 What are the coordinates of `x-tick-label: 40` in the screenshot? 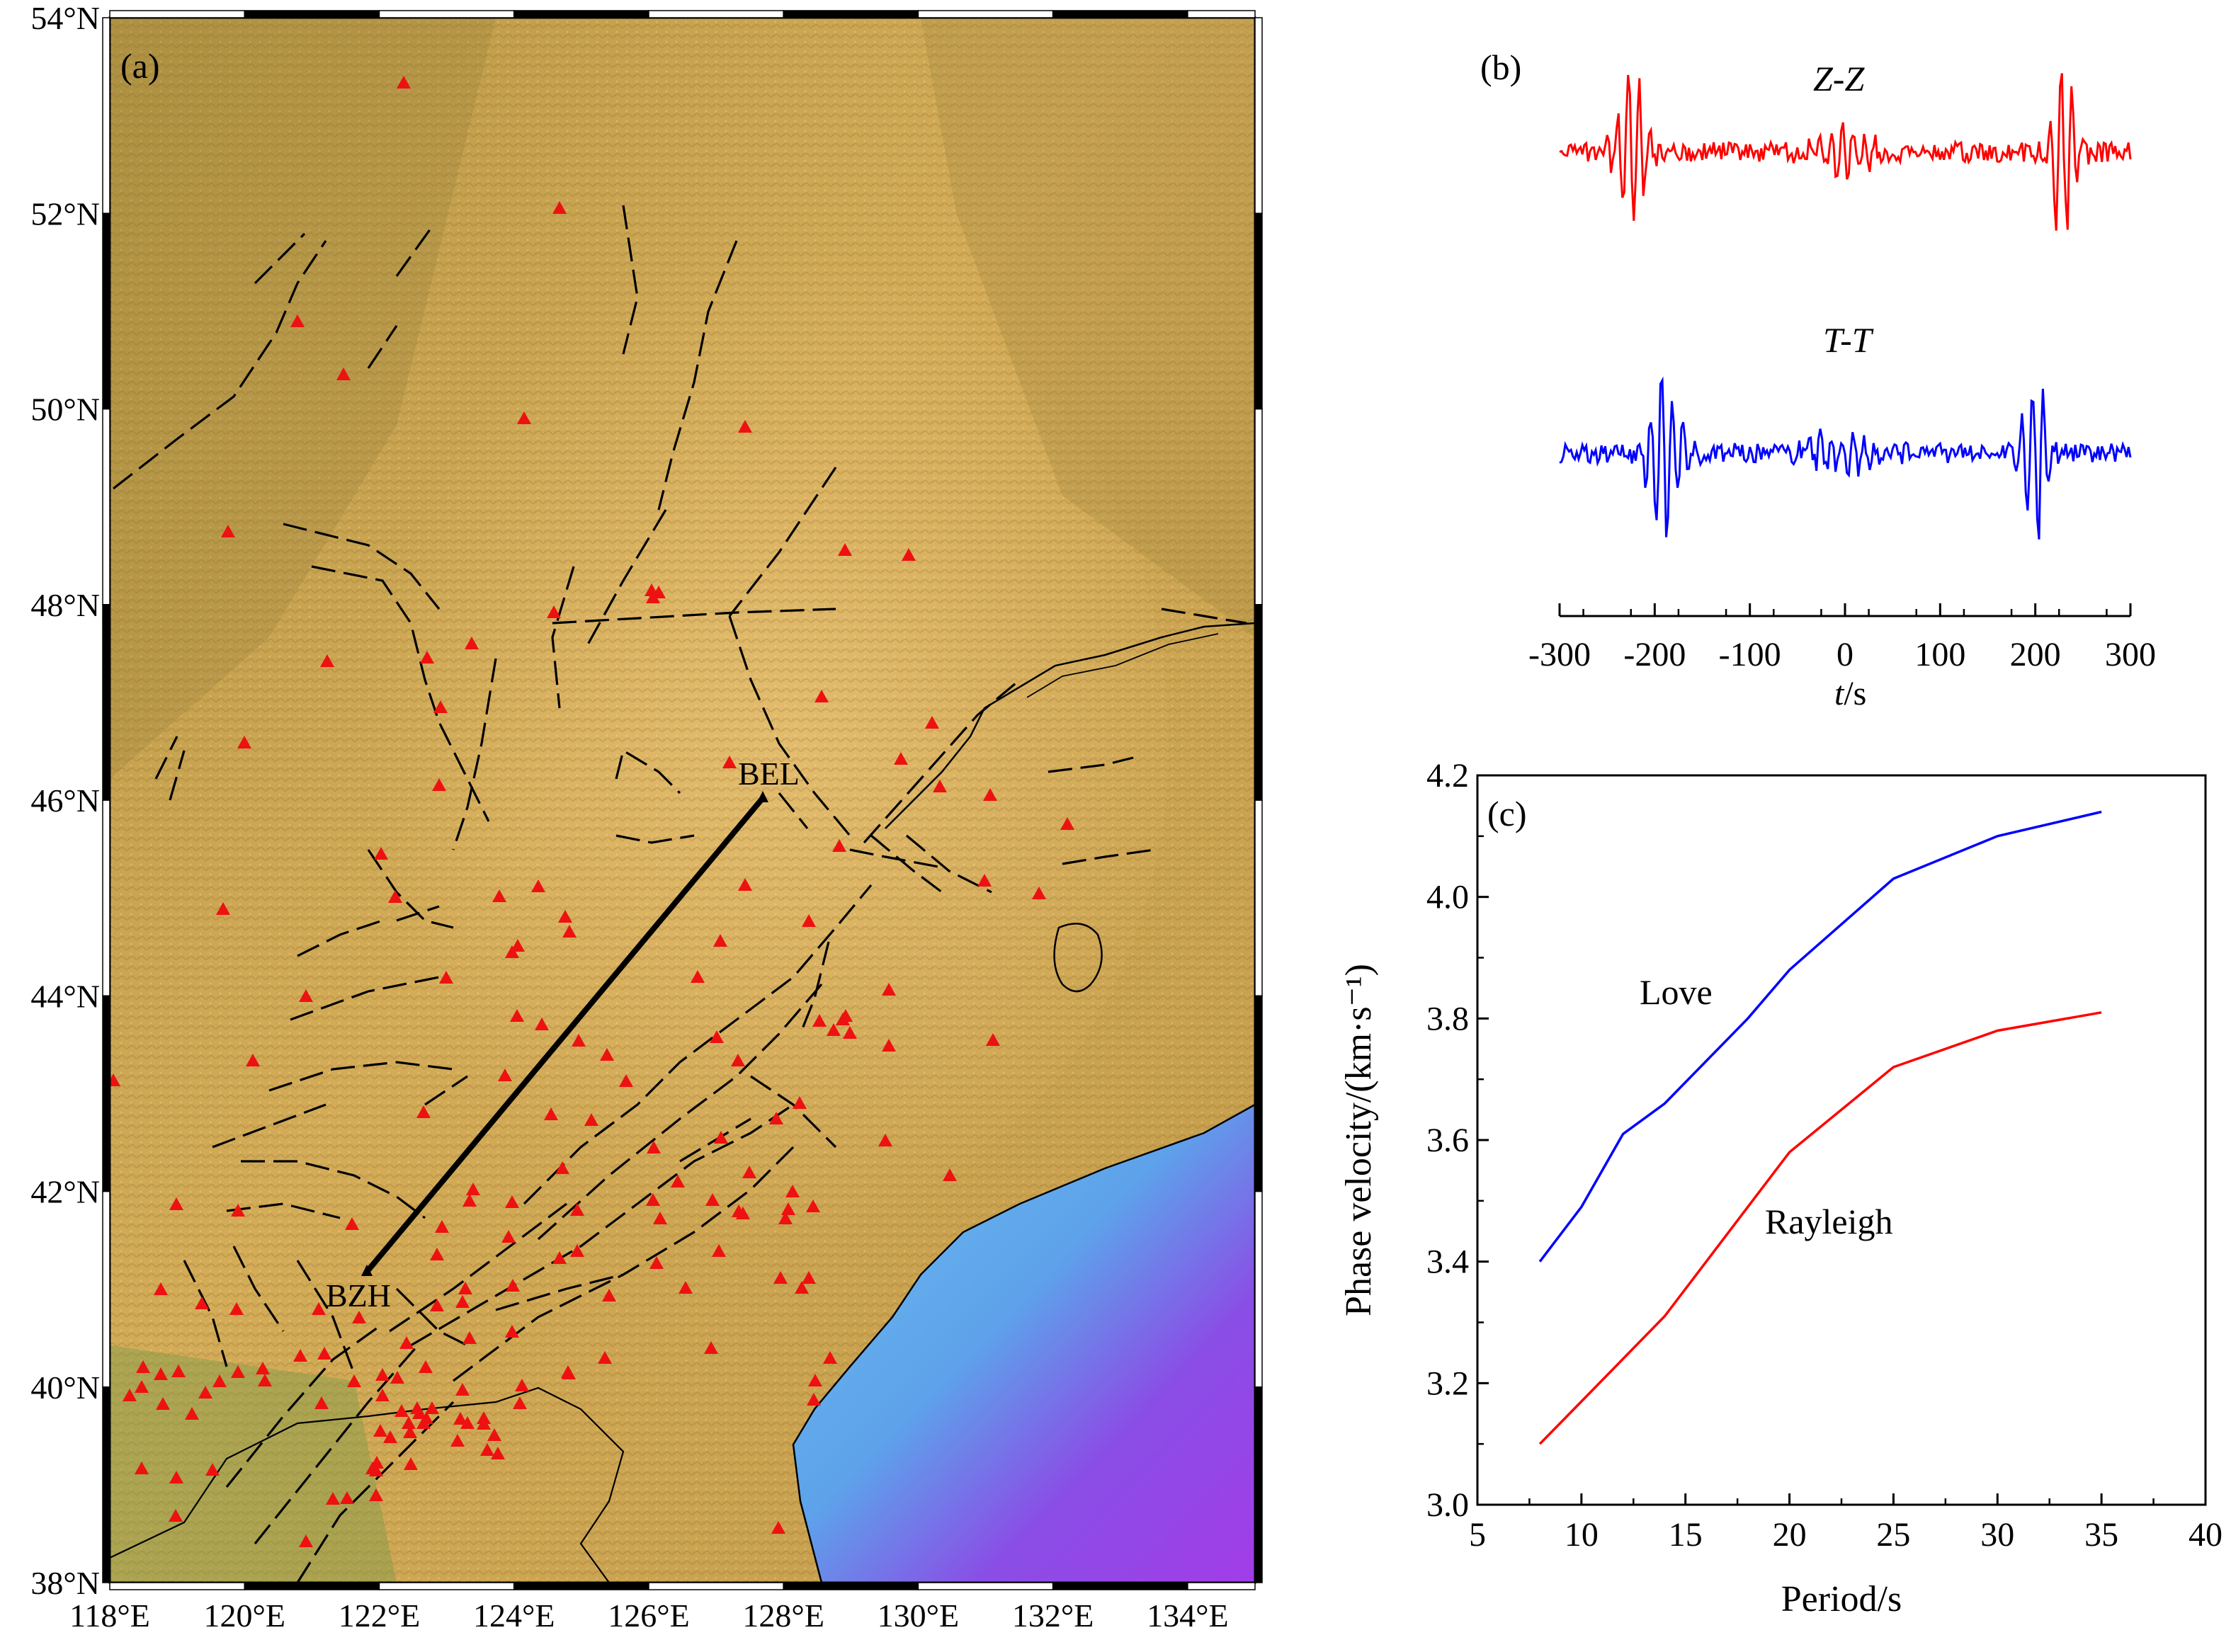 It's located at (2206, 1535).